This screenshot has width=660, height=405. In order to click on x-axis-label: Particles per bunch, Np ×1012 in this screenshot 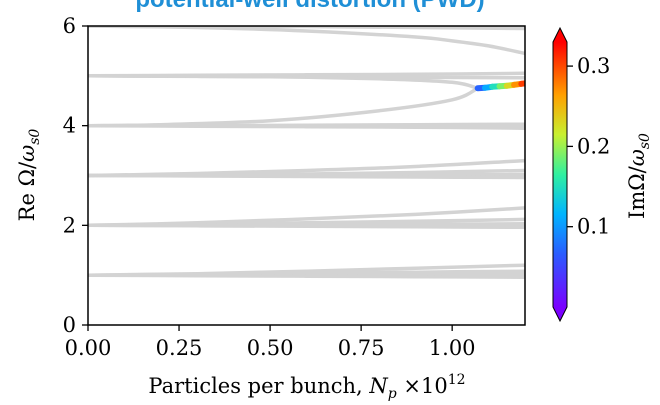, I will do `click(306, 387)`.